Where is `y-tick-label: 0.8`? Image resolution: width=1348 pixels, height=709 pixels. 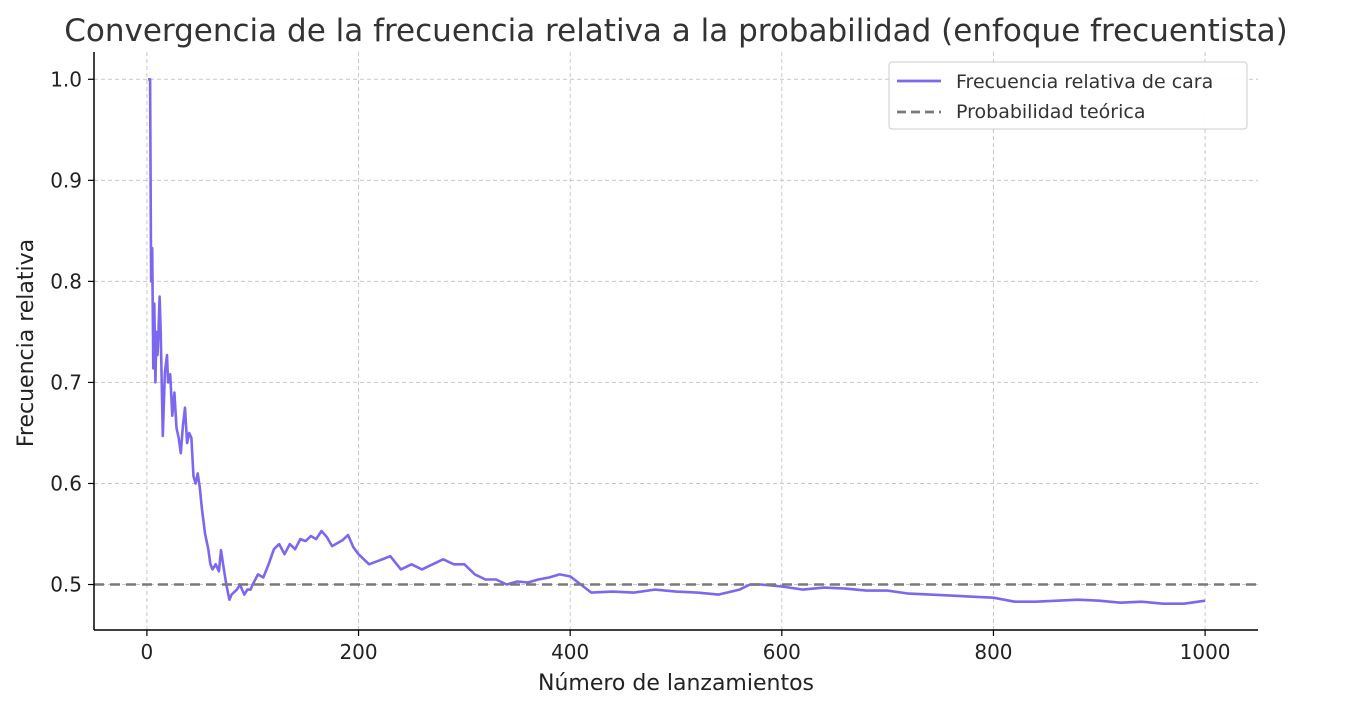 y-tick-label: 0.8 is located at coordinates (66, 281).